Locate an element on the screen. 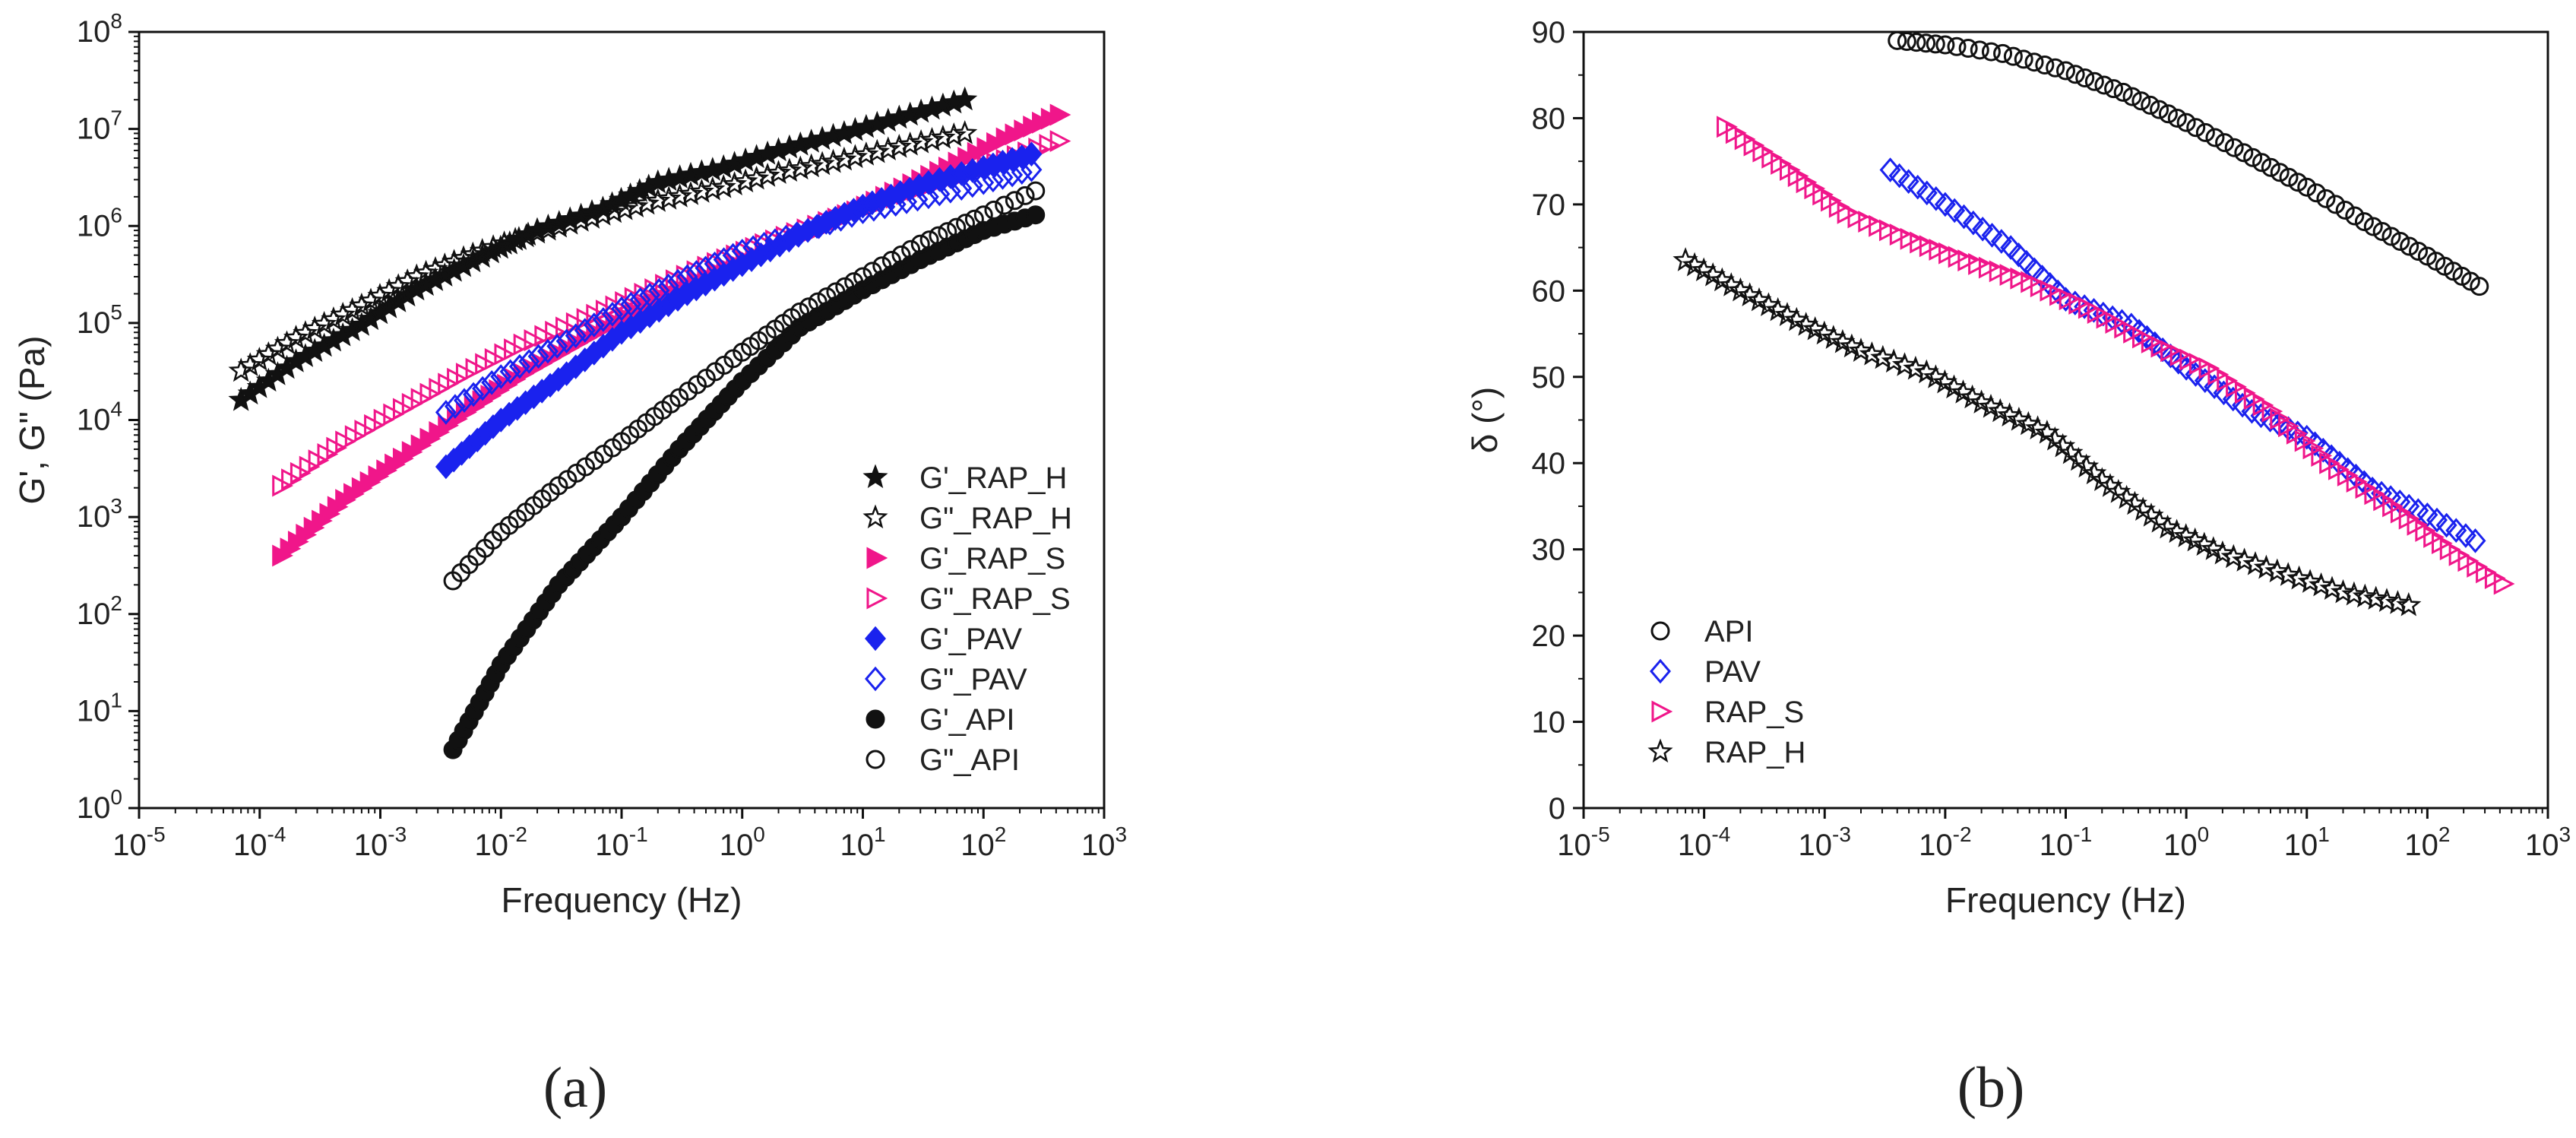 This screenshot has width=2576, height=1138. legend-entry: G'_API is located at coordinates (940, 720).